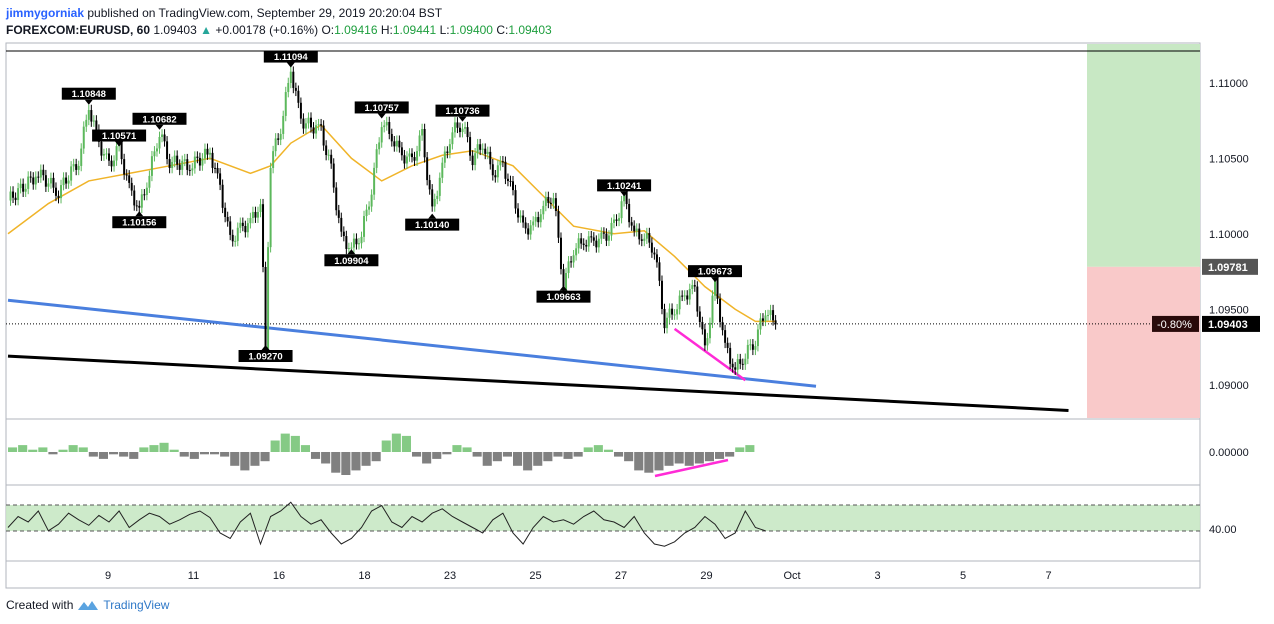 The width and height of the screenshot is (1274, 624). I want to click on pivot-label-text: 1.09270, so click(265, 357).